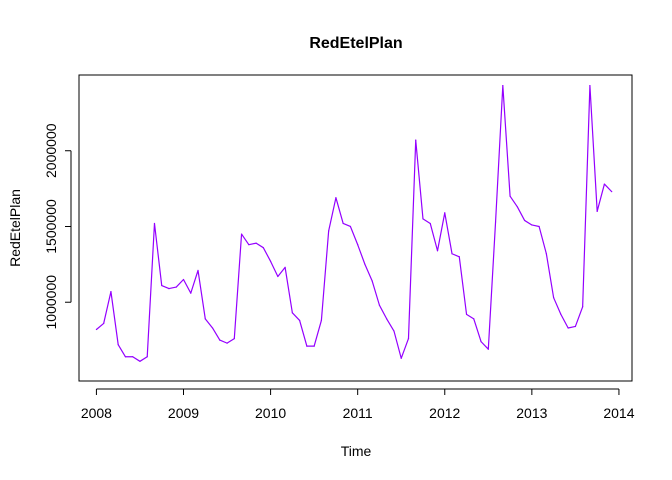  Describe the element at coordinates (531, 413) in the screenshot. I see `x-tick-label: 2013` at that location.